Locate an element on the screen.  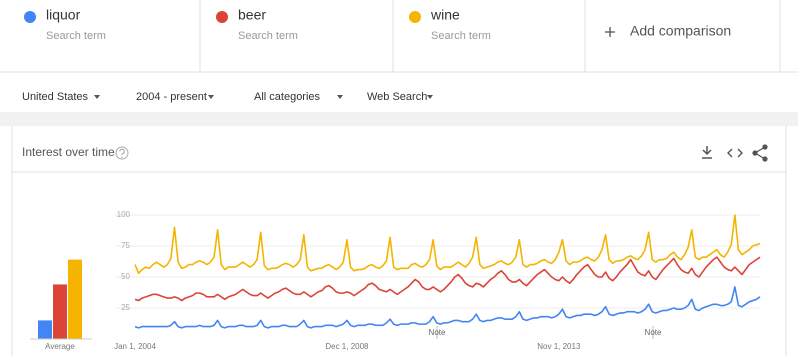
x-tick-label: Nov 1, 2013 is located at coordinates (559, 346).